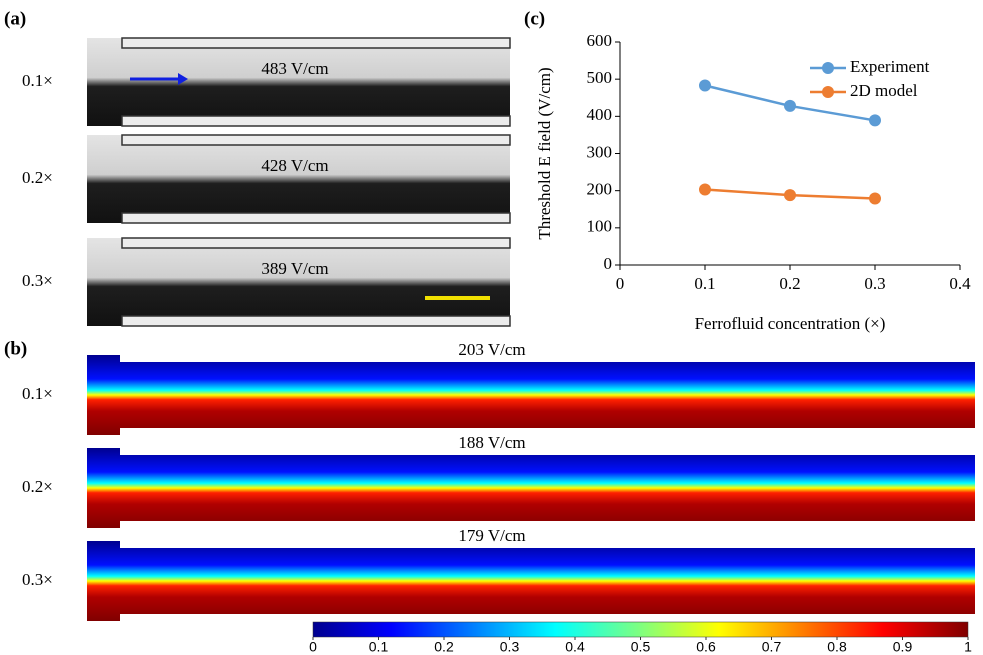  Describe the element at coordinates (789, 283) in the screenshot. I see `x-tick-label: 0.2` at that location.